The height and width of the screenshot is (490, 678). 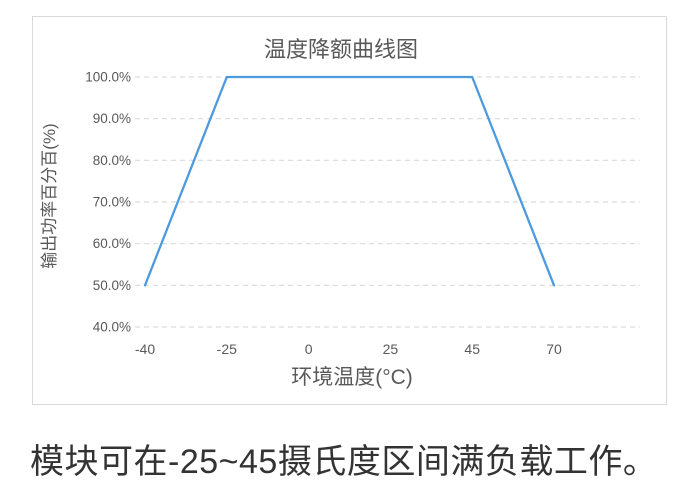 I want to click on caption-text: 模块可在-25~45摄氏度区间满负载工作。, so click(x=344, y=462).